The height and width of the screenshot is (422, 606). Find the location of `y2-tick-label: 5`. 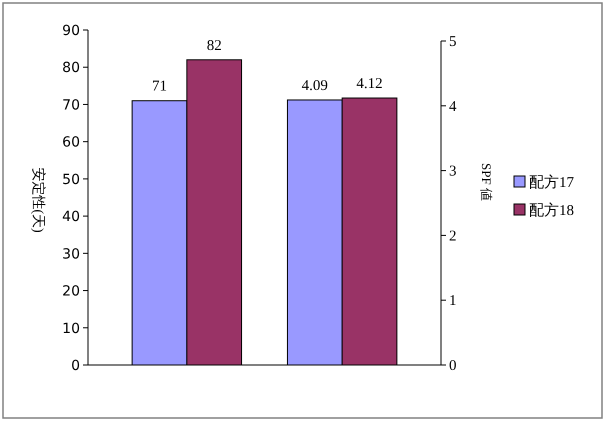

y2-tick-label: 5 is located at coordinates (452, 42).